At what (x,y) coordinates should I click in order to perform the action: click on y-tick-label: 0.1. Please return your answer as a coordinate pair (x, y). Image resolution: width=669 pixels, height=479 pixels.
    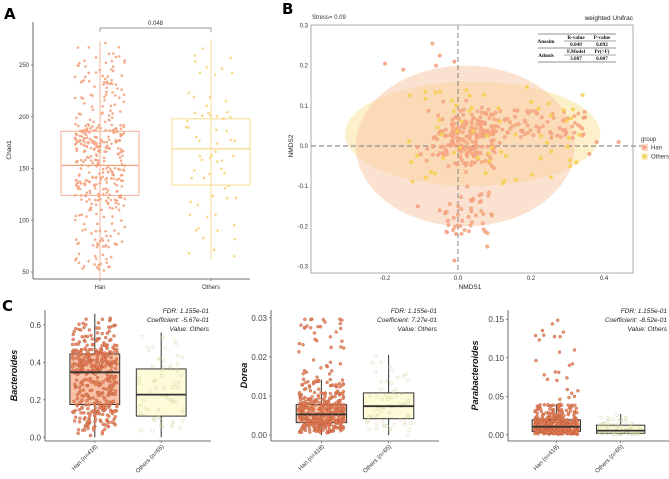
    Looking at the image, I should click on (304, 107).